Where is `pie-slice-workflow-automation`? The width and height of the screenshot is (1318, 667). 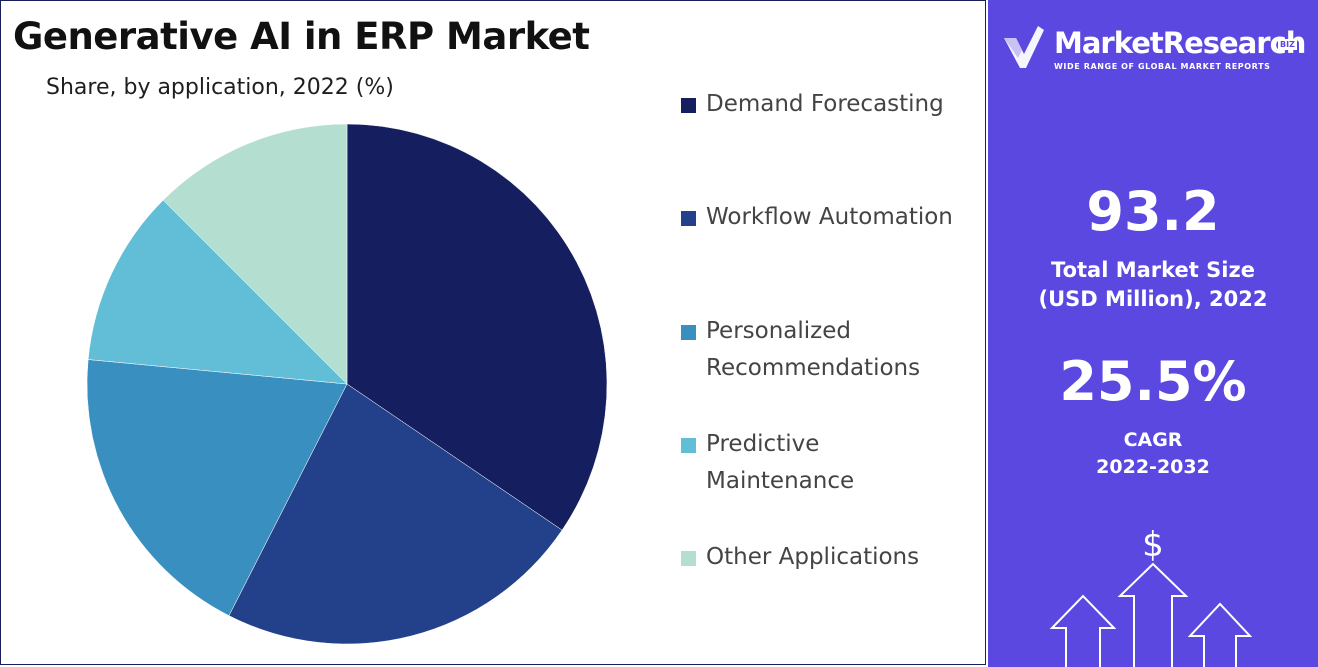 pie-slice-workflow-automation is located at coordinates (395, 514).